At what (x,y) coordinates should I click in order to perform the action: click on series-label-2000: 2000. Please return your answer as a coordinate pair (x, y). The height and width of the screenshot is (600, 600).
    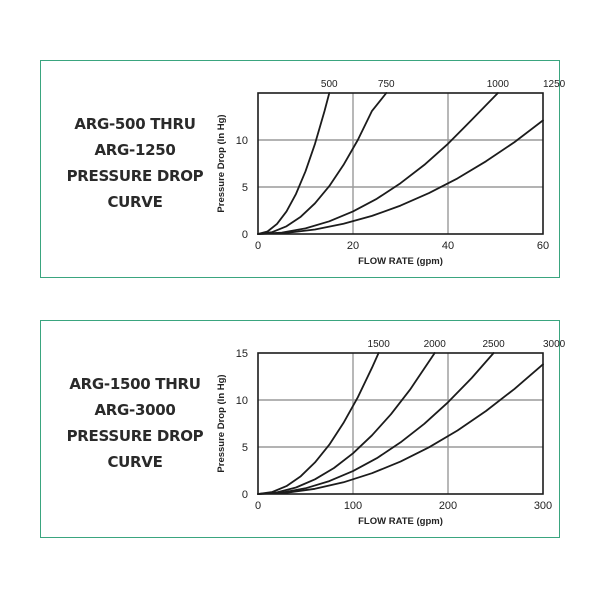
    Looking at the image, I should click on (435, 344).